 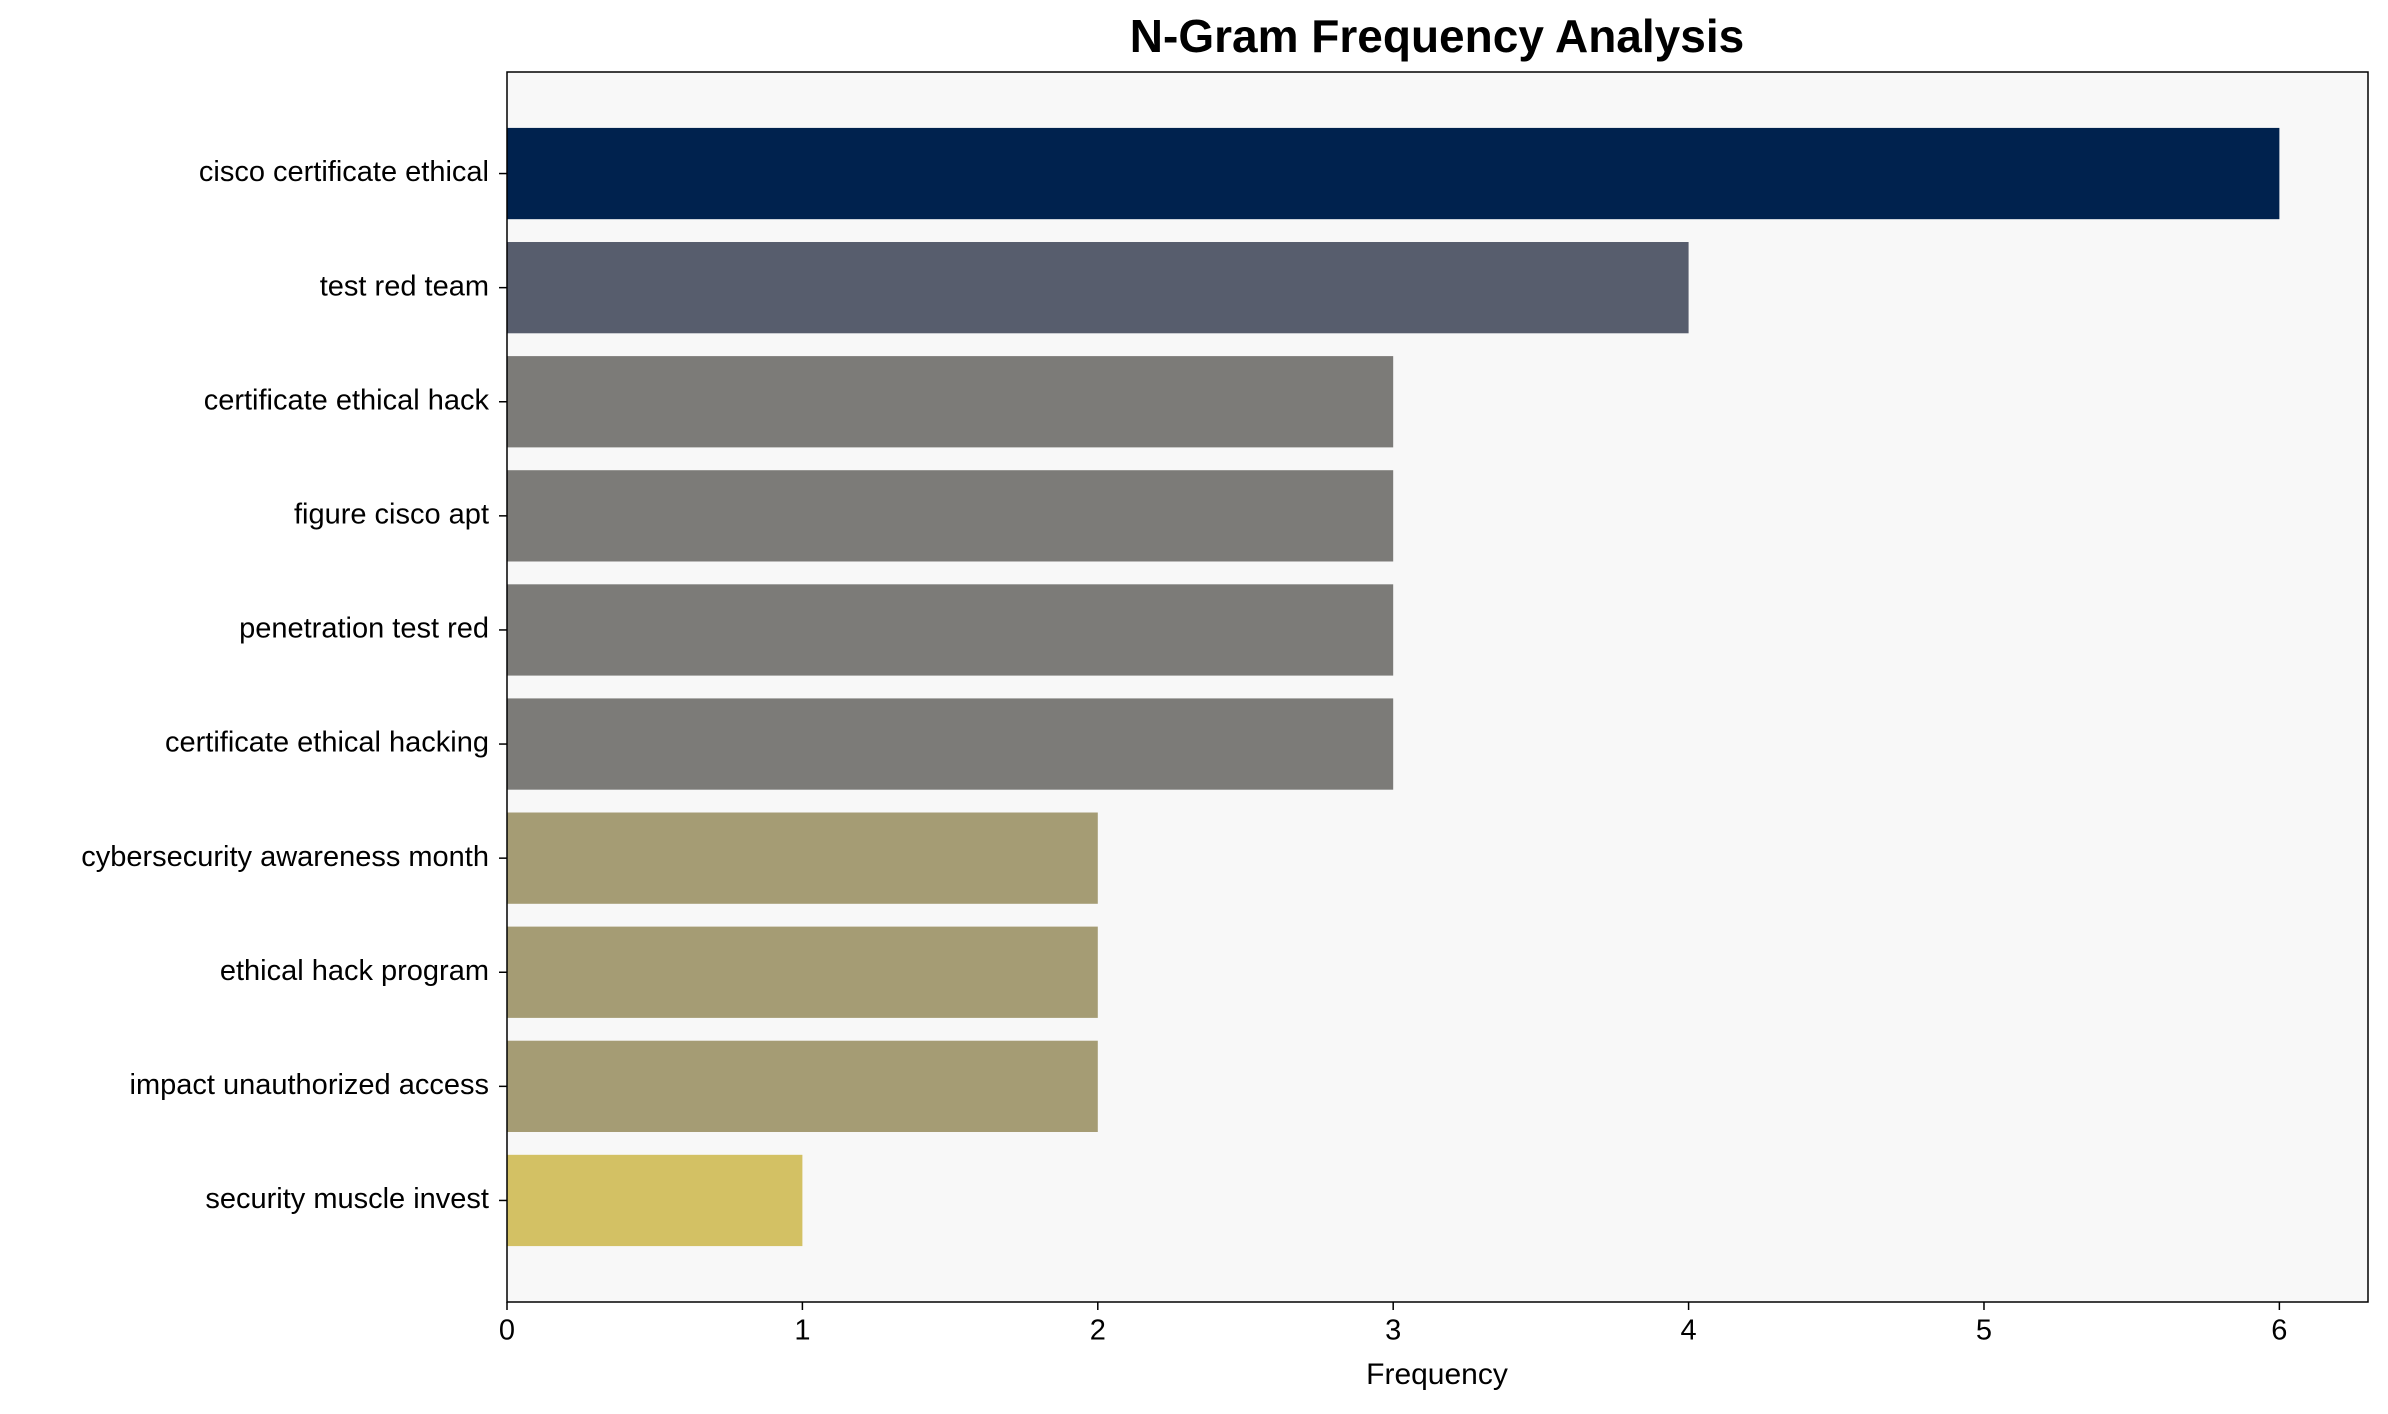 I want to click on y-tick-label: cybersecurity awareness month, so click(x=285, y=857).